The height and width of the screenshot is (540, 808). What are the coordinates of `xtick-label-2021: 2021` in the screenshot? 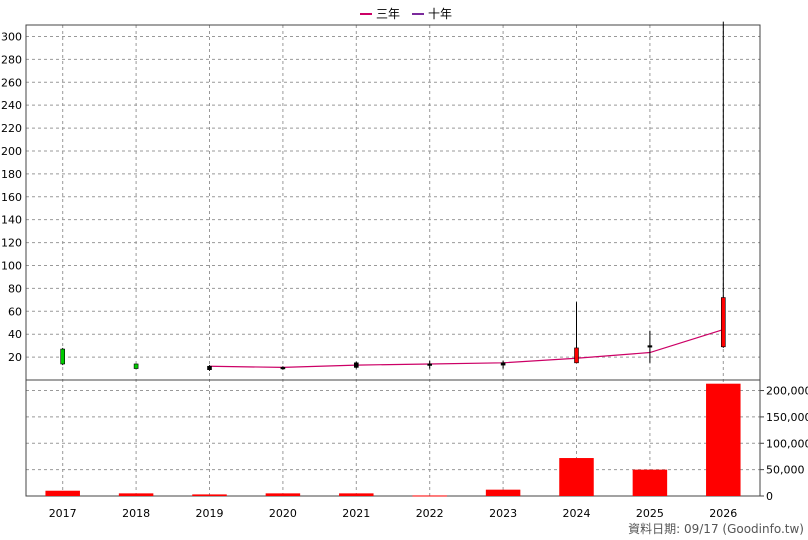 It's located at (356, 513).